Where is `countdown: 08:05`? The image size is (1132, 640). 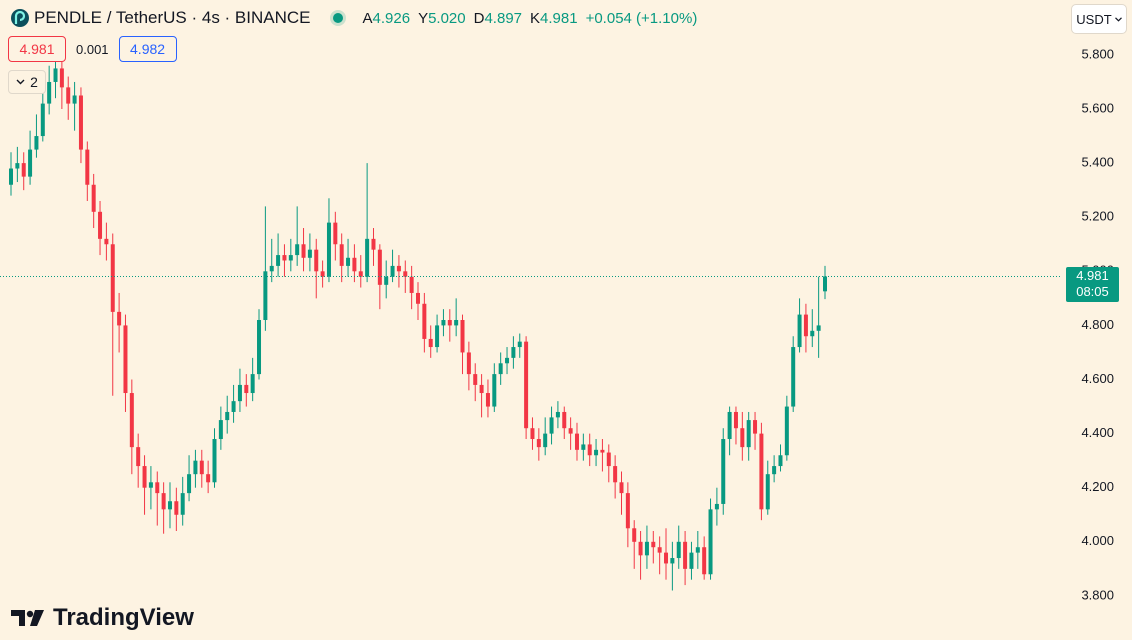
countdown: 08:05 is located at coordinates (1092, 291).